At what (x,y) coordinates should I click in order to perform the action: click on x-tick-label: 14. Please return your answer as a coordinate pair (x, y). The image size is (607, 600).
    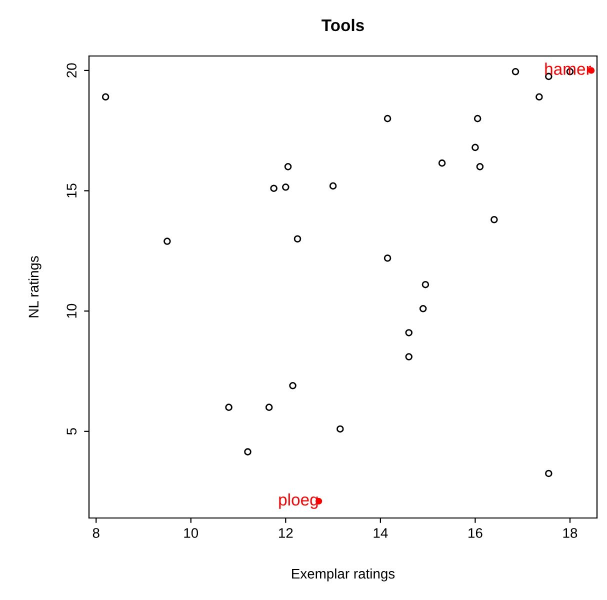
    Looking at the image, I should click on (381, 533).